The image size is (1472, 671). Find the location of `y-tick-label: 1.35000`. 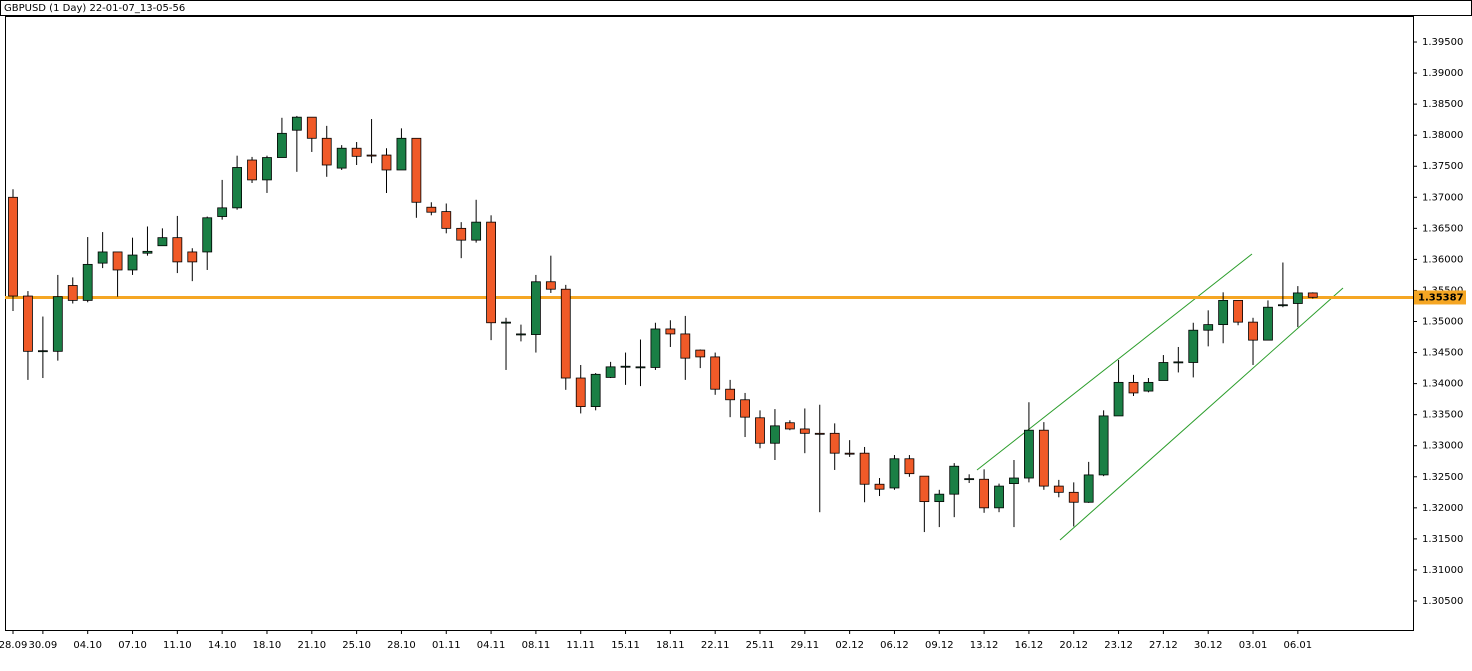

y-tick-label: 1.35000 is located at coordinates (1442, 322).